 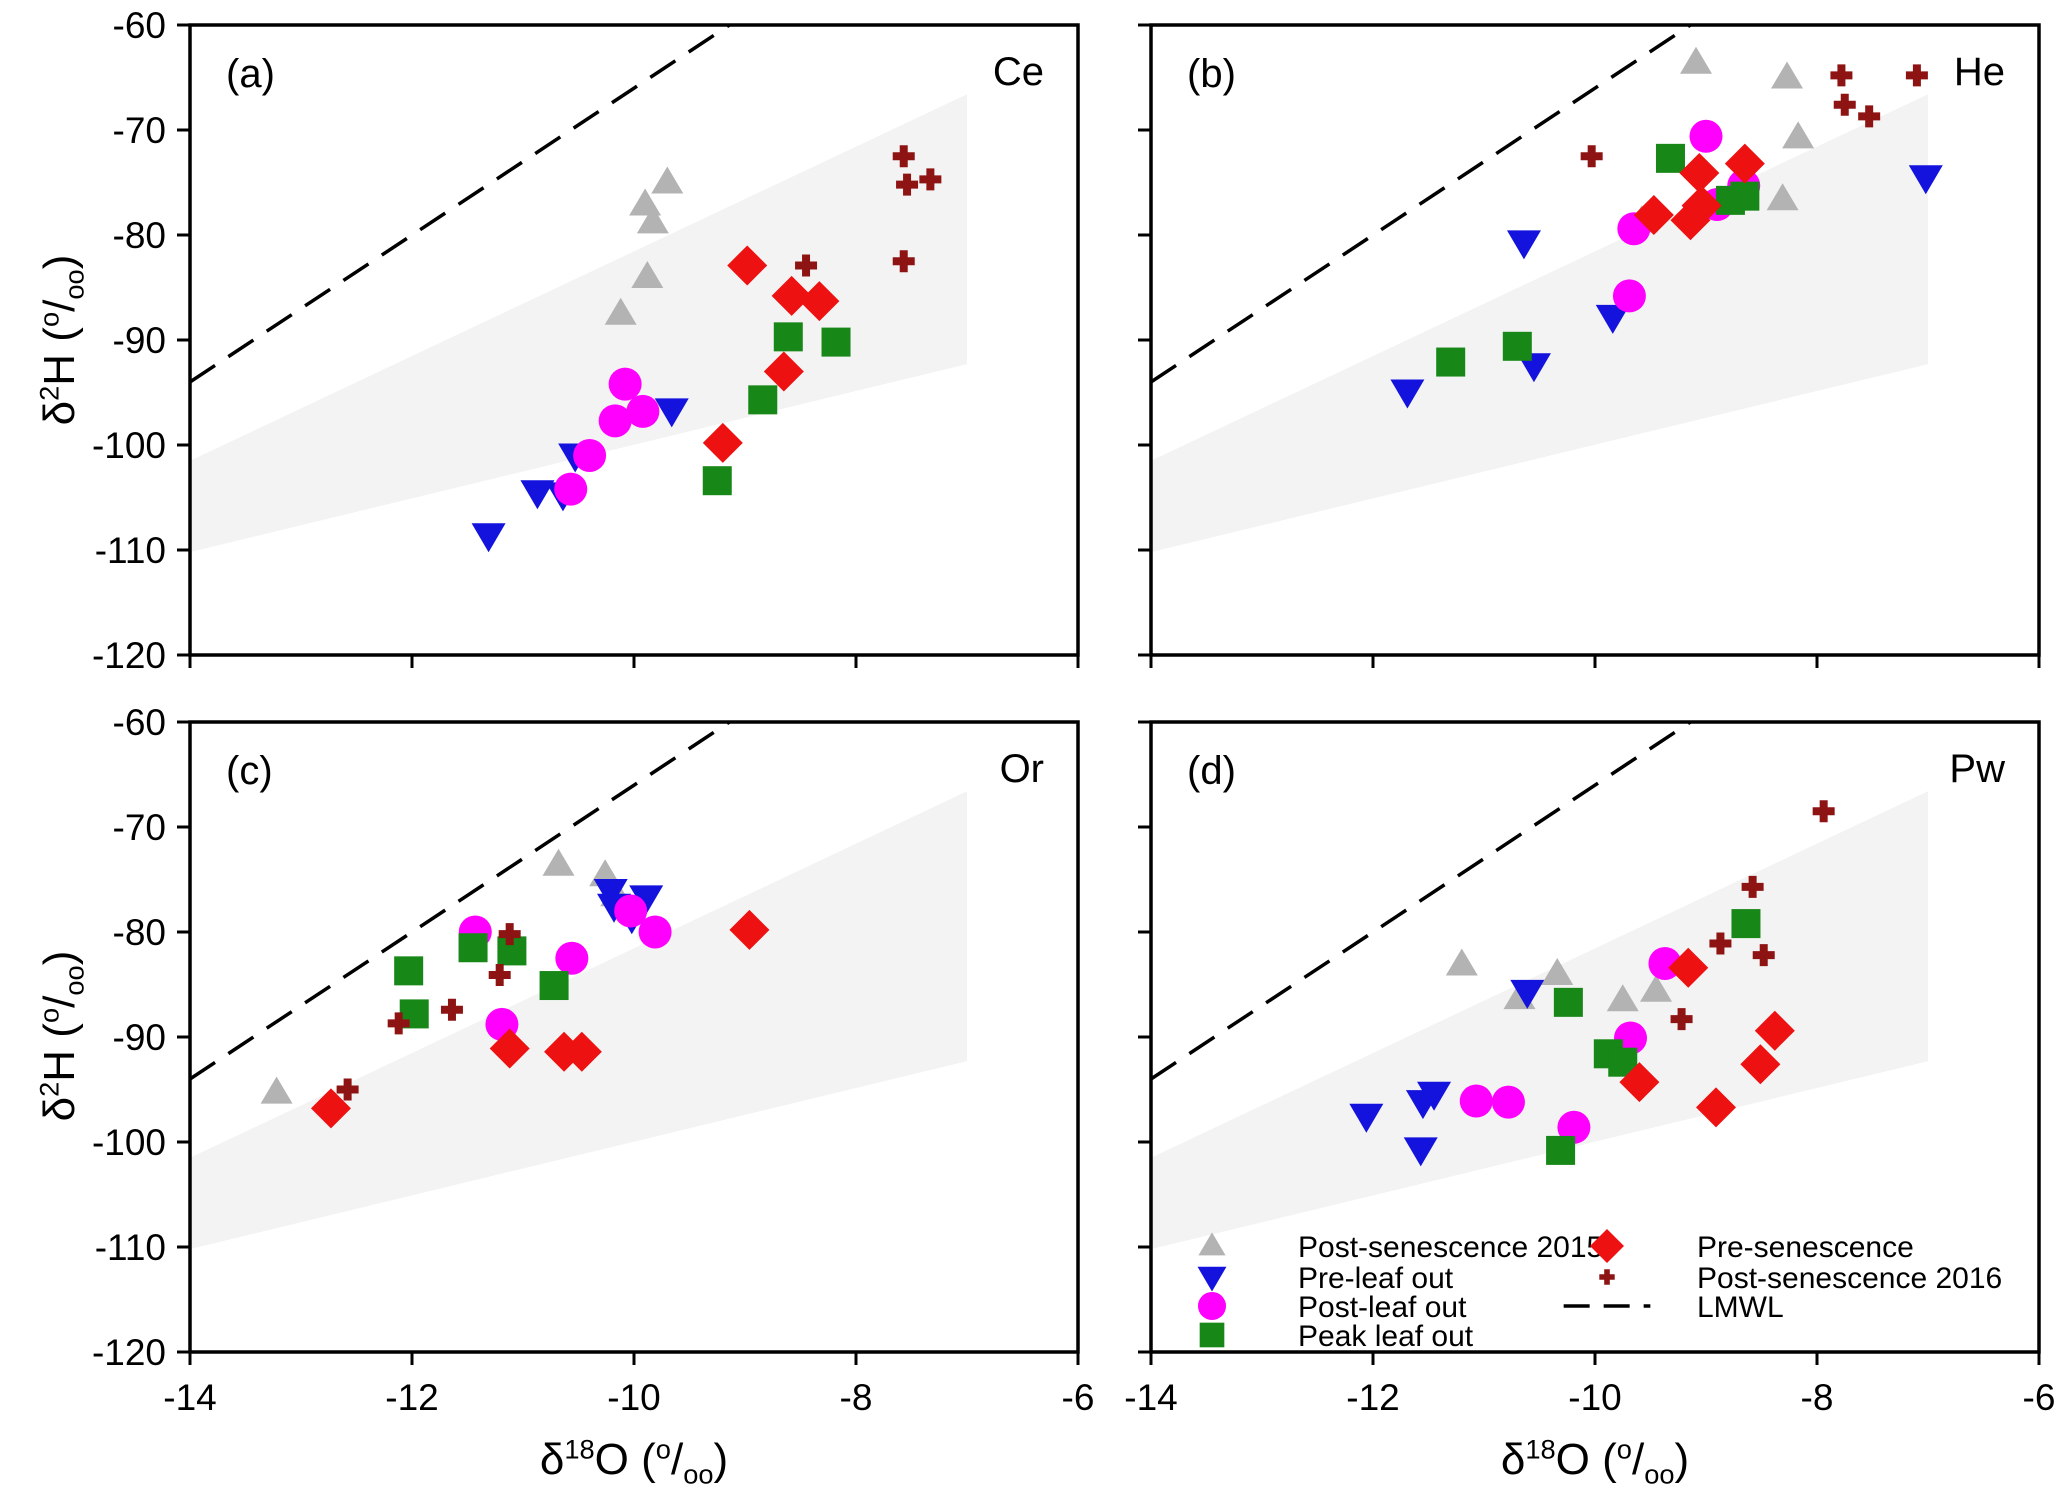 What do you see at coordinates (578, 323) in the screenshot?
I see `evaporation-wedge-region` at bounding box center [578, 323].